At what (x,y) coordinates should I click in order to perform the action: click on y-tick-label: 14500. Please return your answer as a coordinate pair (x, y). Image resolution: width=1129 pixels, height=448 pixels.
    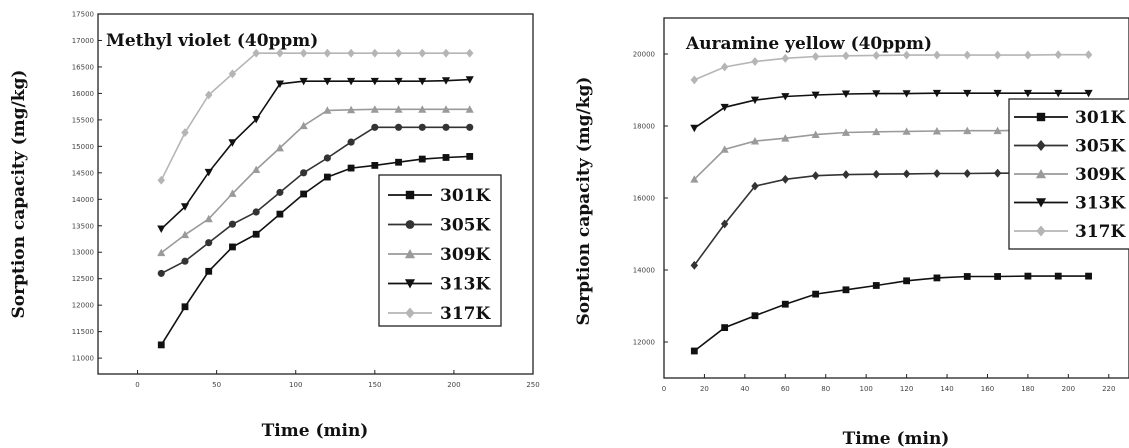
    Looking at the image, I should click on (83, 173).